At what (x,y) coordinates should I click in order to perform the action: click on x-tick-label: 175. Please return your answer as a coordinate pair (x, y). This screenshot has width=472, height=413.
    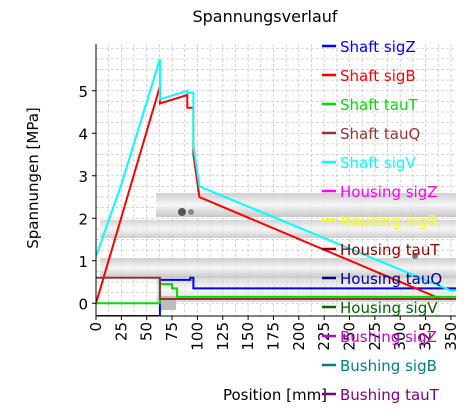
    Looking at the image, I should click on (274, 336).